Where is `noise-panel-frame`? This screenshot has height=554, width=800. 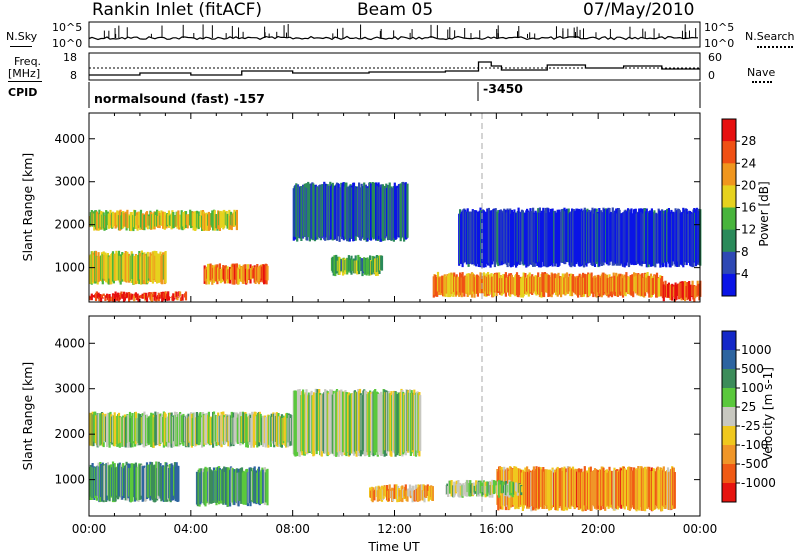 noise-panel-frame is located at coordinates (394, 34).